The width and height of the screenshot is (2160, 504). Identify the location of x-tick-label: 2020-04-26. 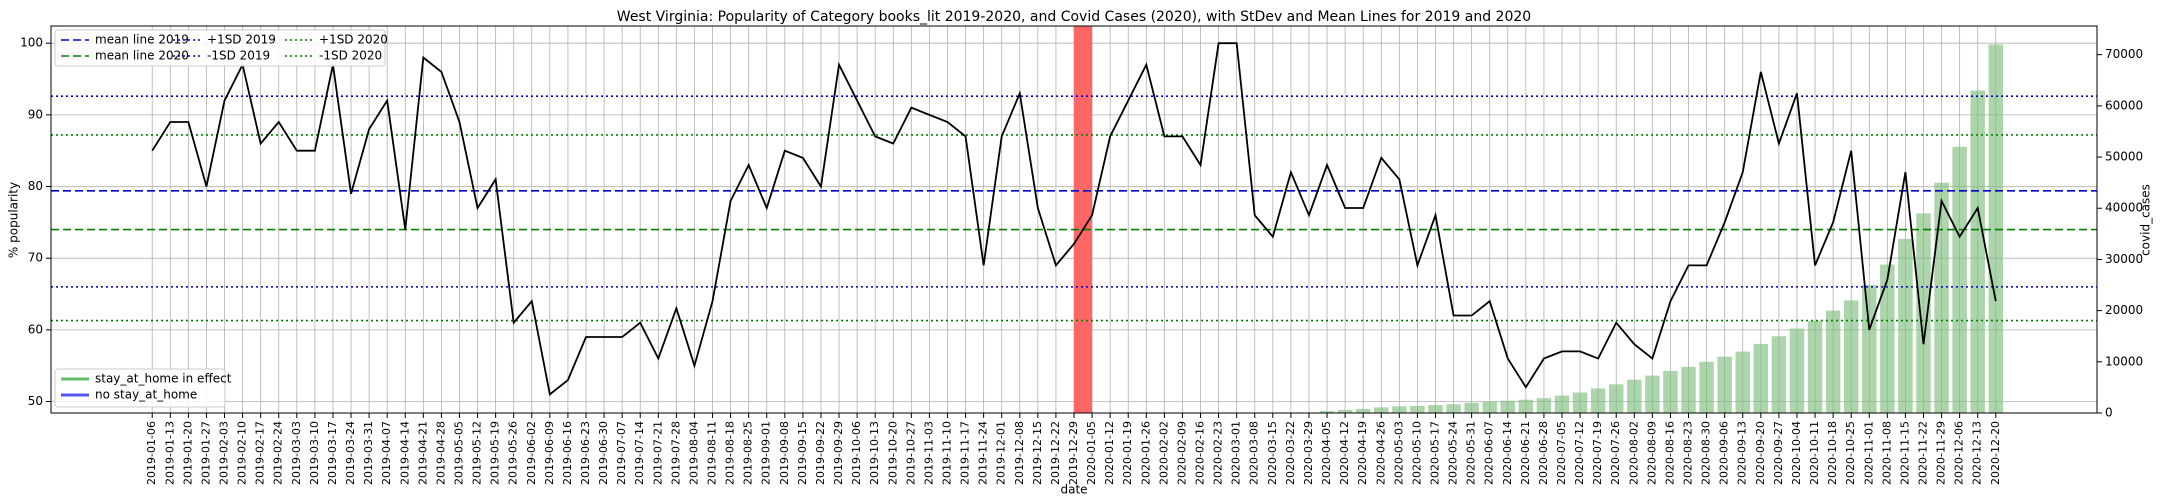
(1380, 453).